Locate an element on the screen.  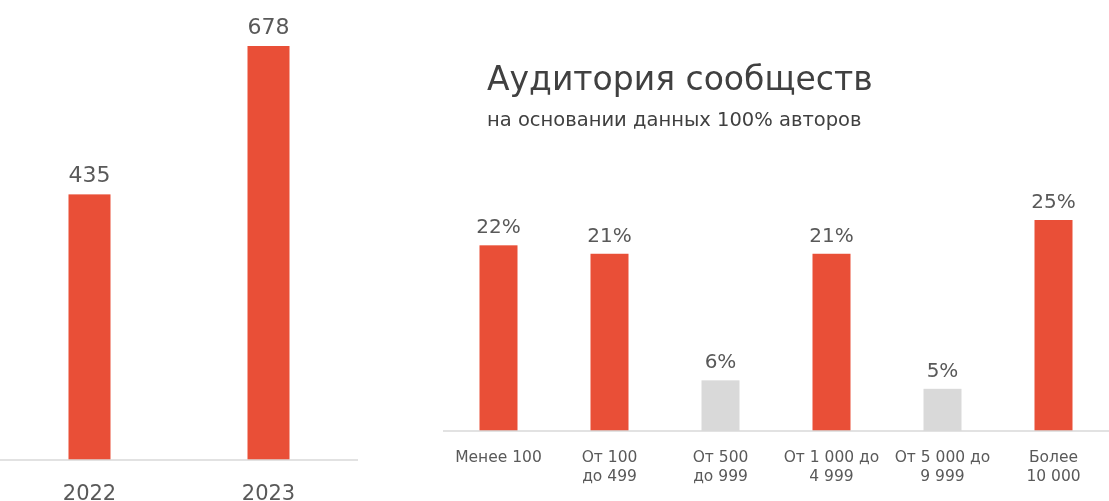
data-label: 25% is located at coordinates (1053, 201).